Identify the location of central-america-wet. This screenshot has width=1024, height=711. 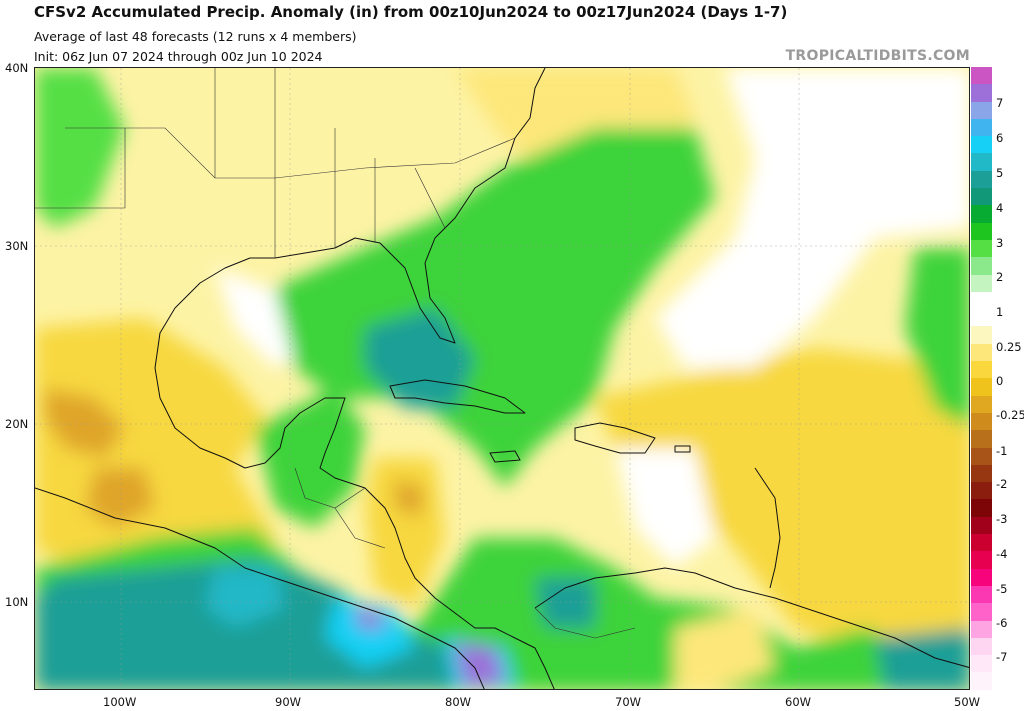
(310, 458).